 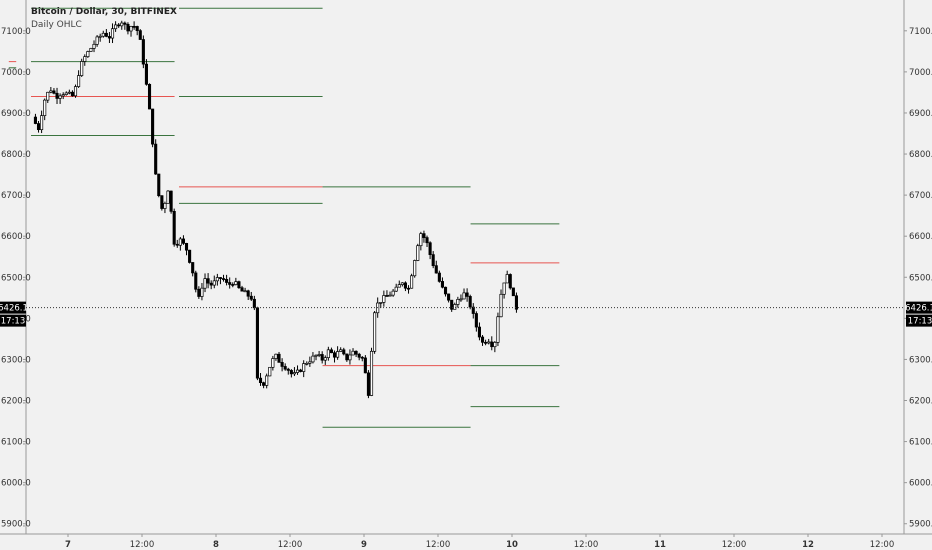 What do you see at coordinates (16, 32) in the screenshot?
I see `y-tick-label-left: 7100.0` at bounding box center [16, 32].